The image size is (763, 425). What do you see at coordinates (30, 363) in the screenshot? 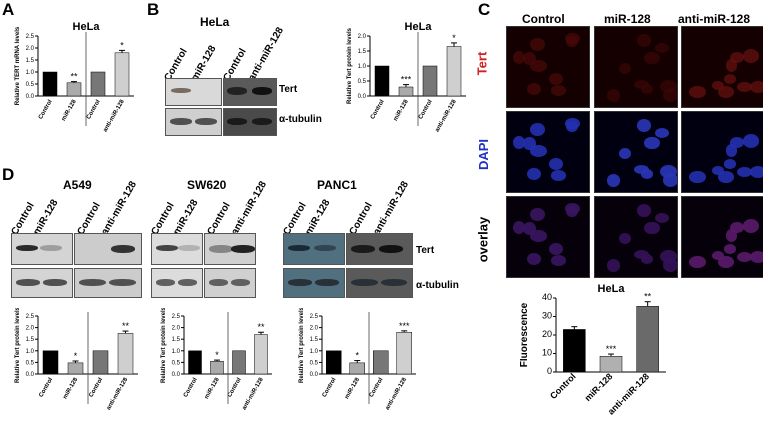
I see `y-tick-label: 0.5` at bounding box center [30, 363].